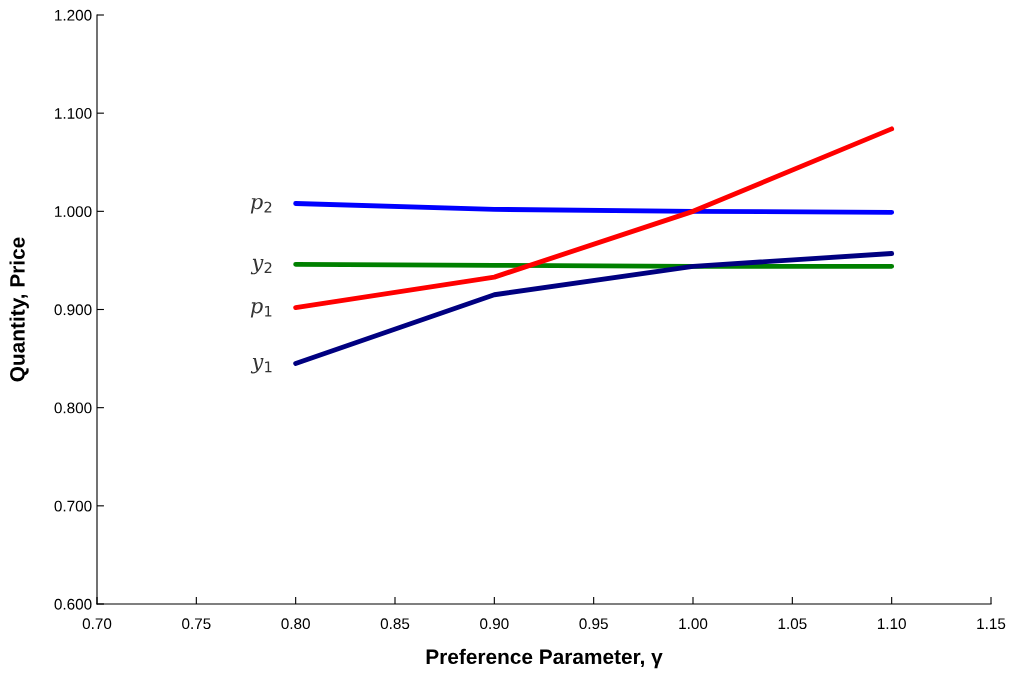 The height and width of the screenshot is (677, 1011). What do you see at coordinates (261, 205) in the screenshot?
I see `series-label: p$_{2}$` at bounding box center [261, 205].